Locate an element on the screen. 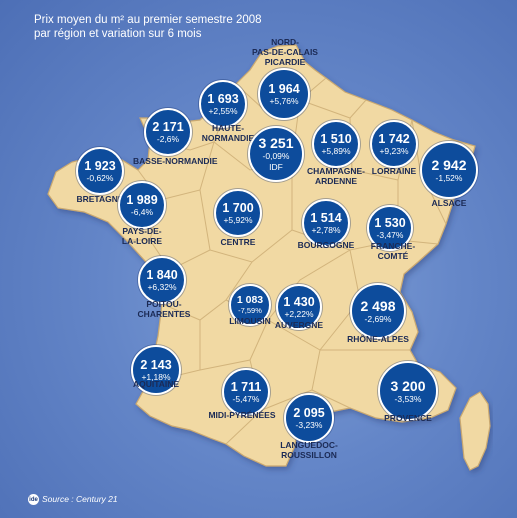 The height and width of the screenshot is (518, 517). region-label-franche-comte: FRANCHE- COMTÉ is located at coordinates (393, 251).